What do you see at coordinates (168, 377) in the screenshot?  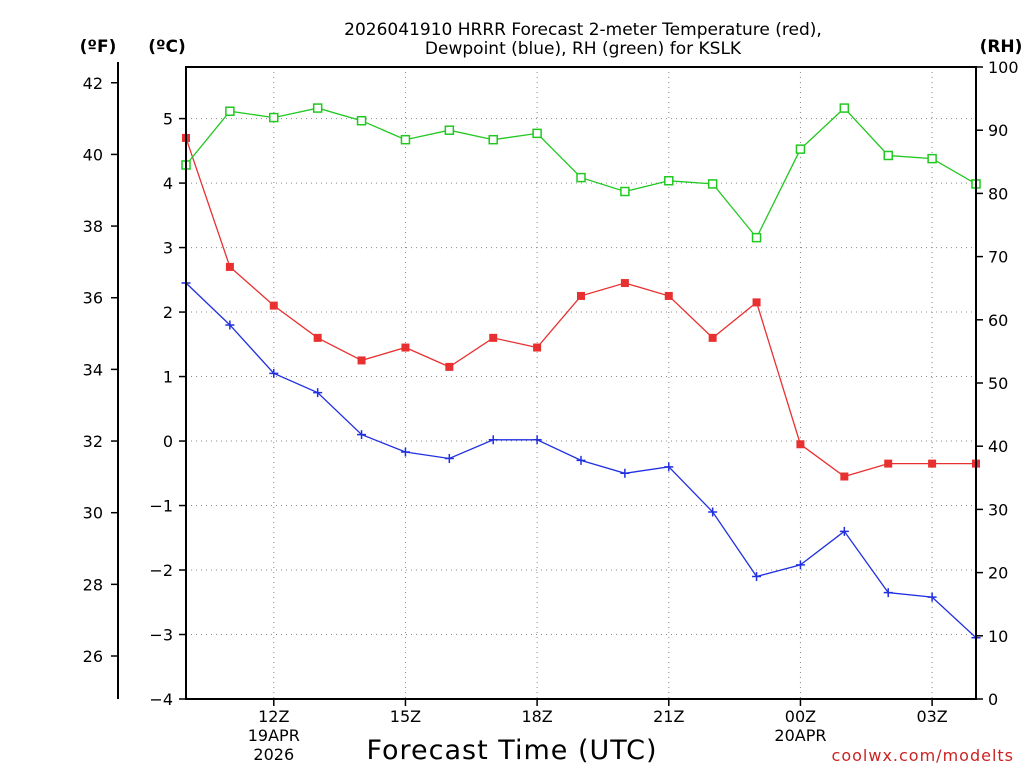 I see `celsius-tick-label: 1` at bounding box center [168, 377].